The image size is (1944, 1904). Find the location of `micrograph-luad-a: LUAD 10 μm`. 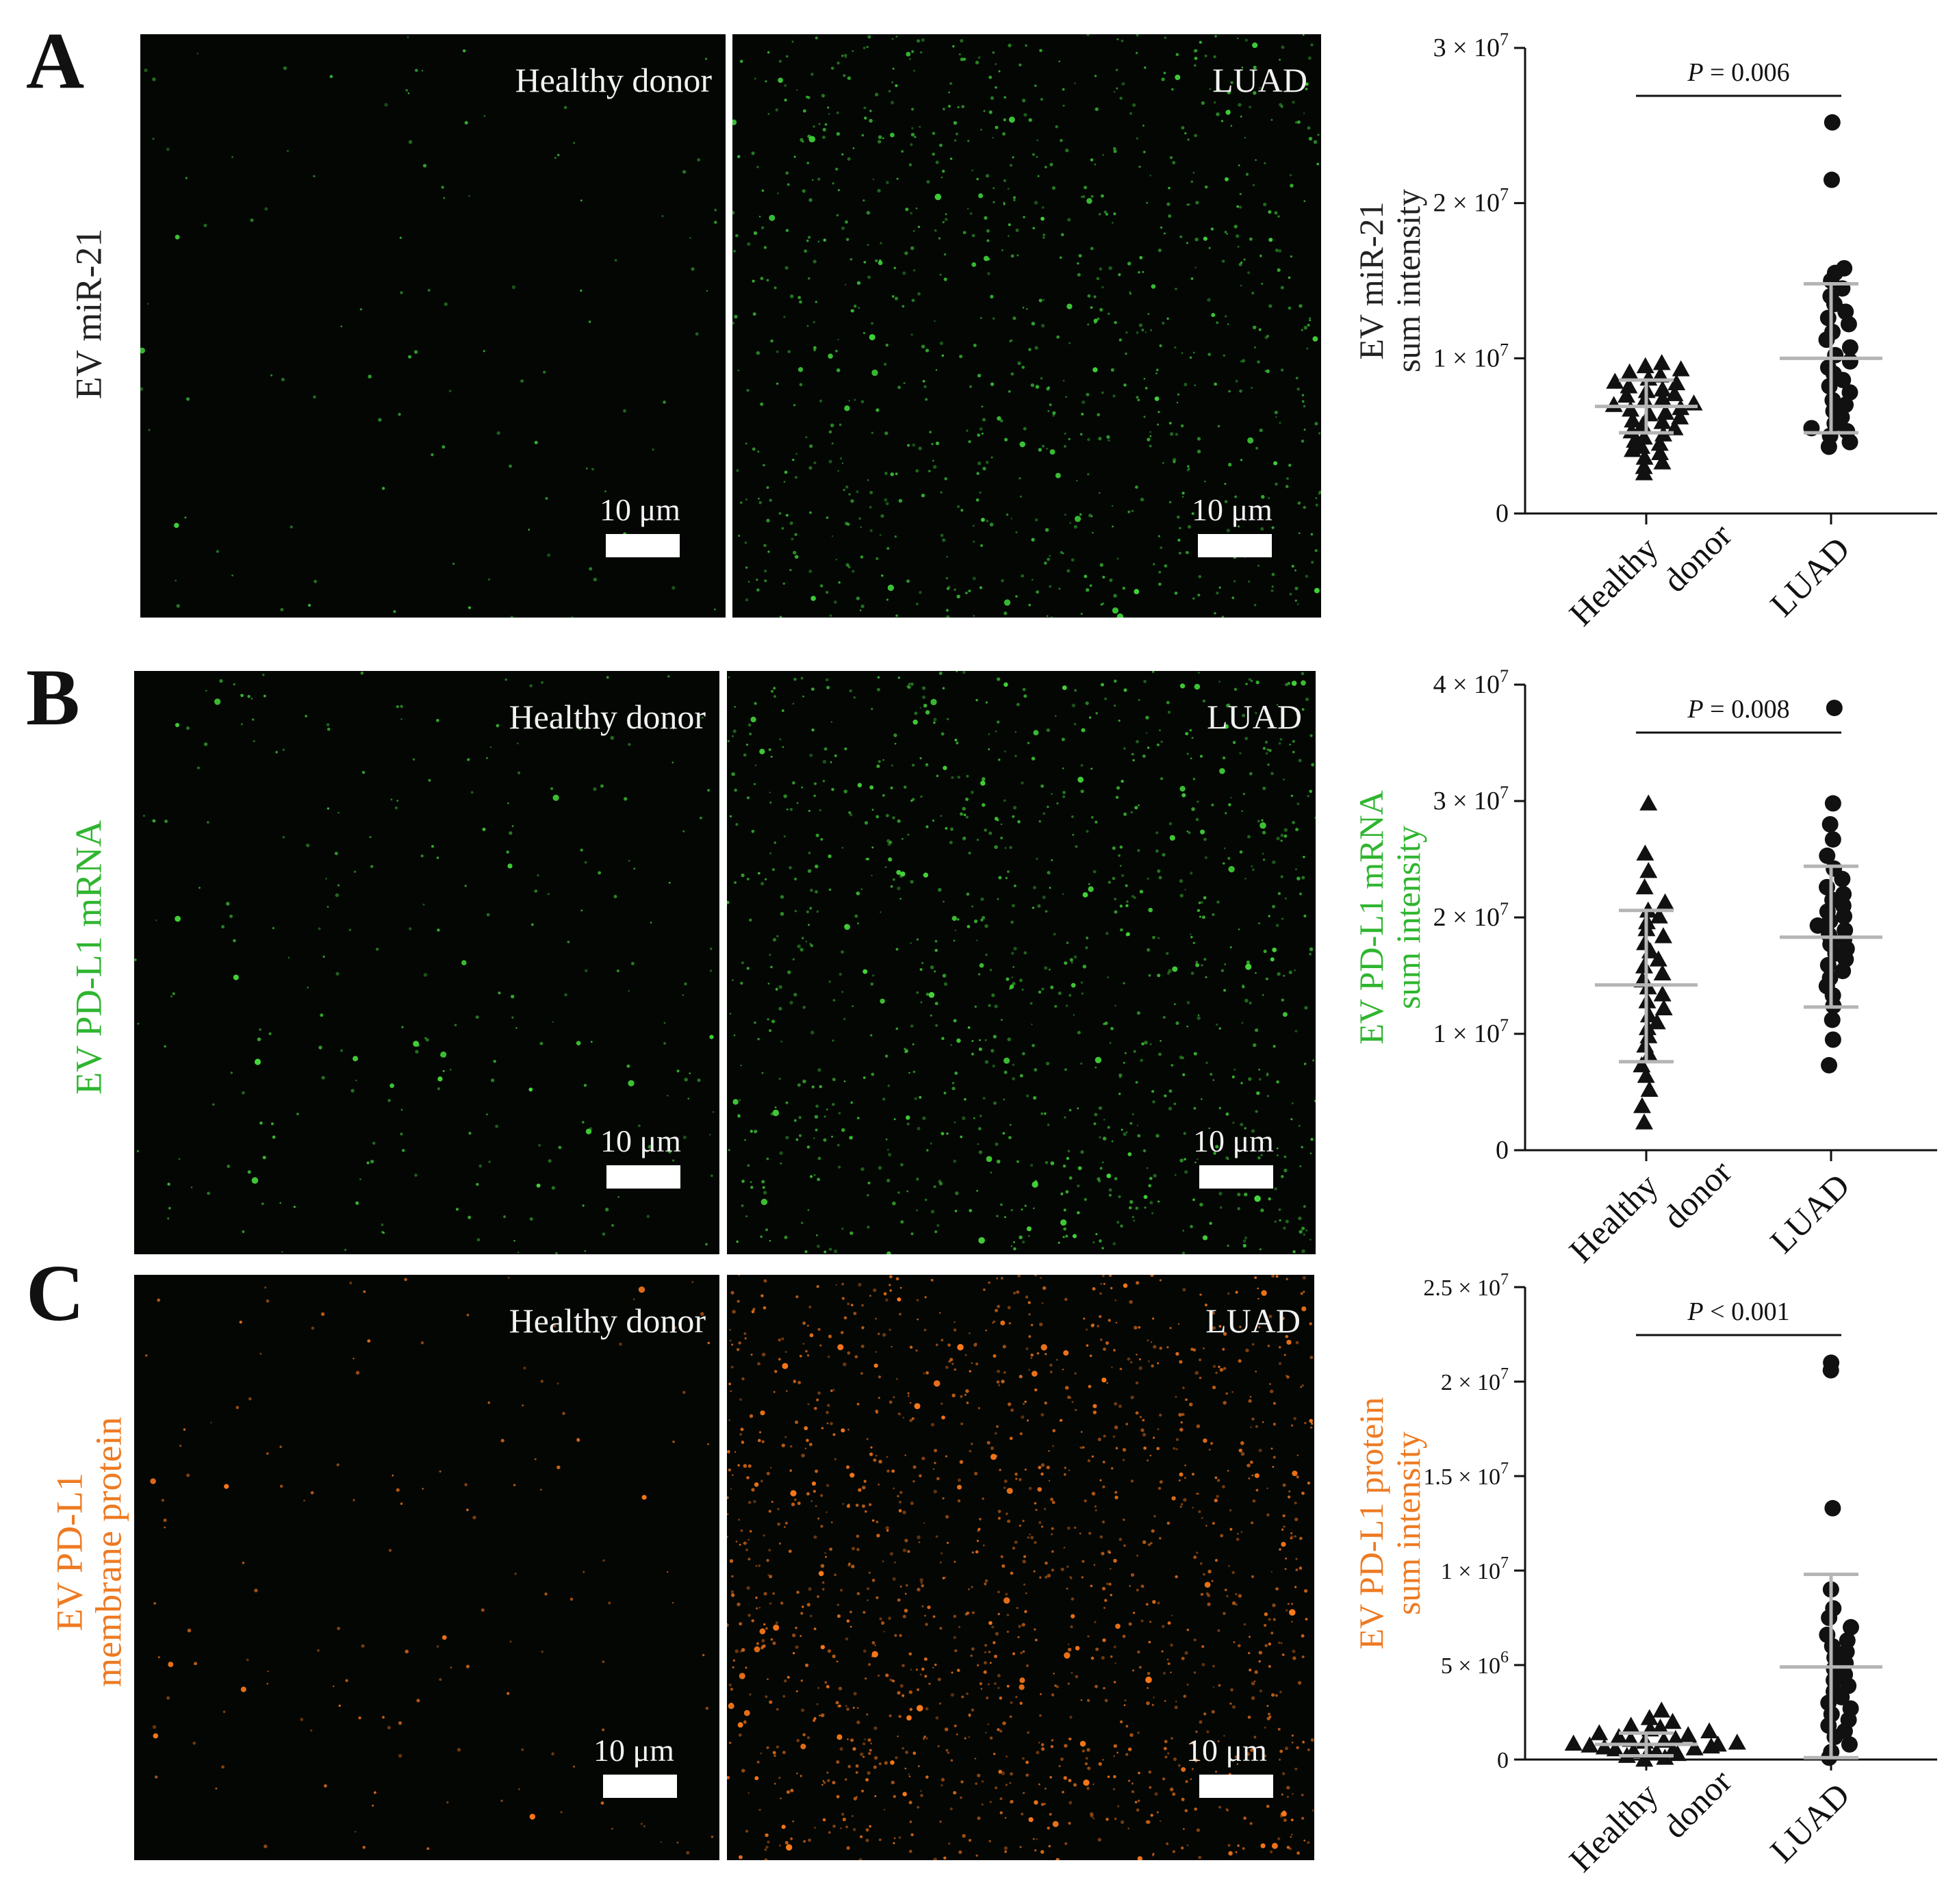

micrograph-luad-a: LUAD 10 μm is located at coordinates (1026, 326).